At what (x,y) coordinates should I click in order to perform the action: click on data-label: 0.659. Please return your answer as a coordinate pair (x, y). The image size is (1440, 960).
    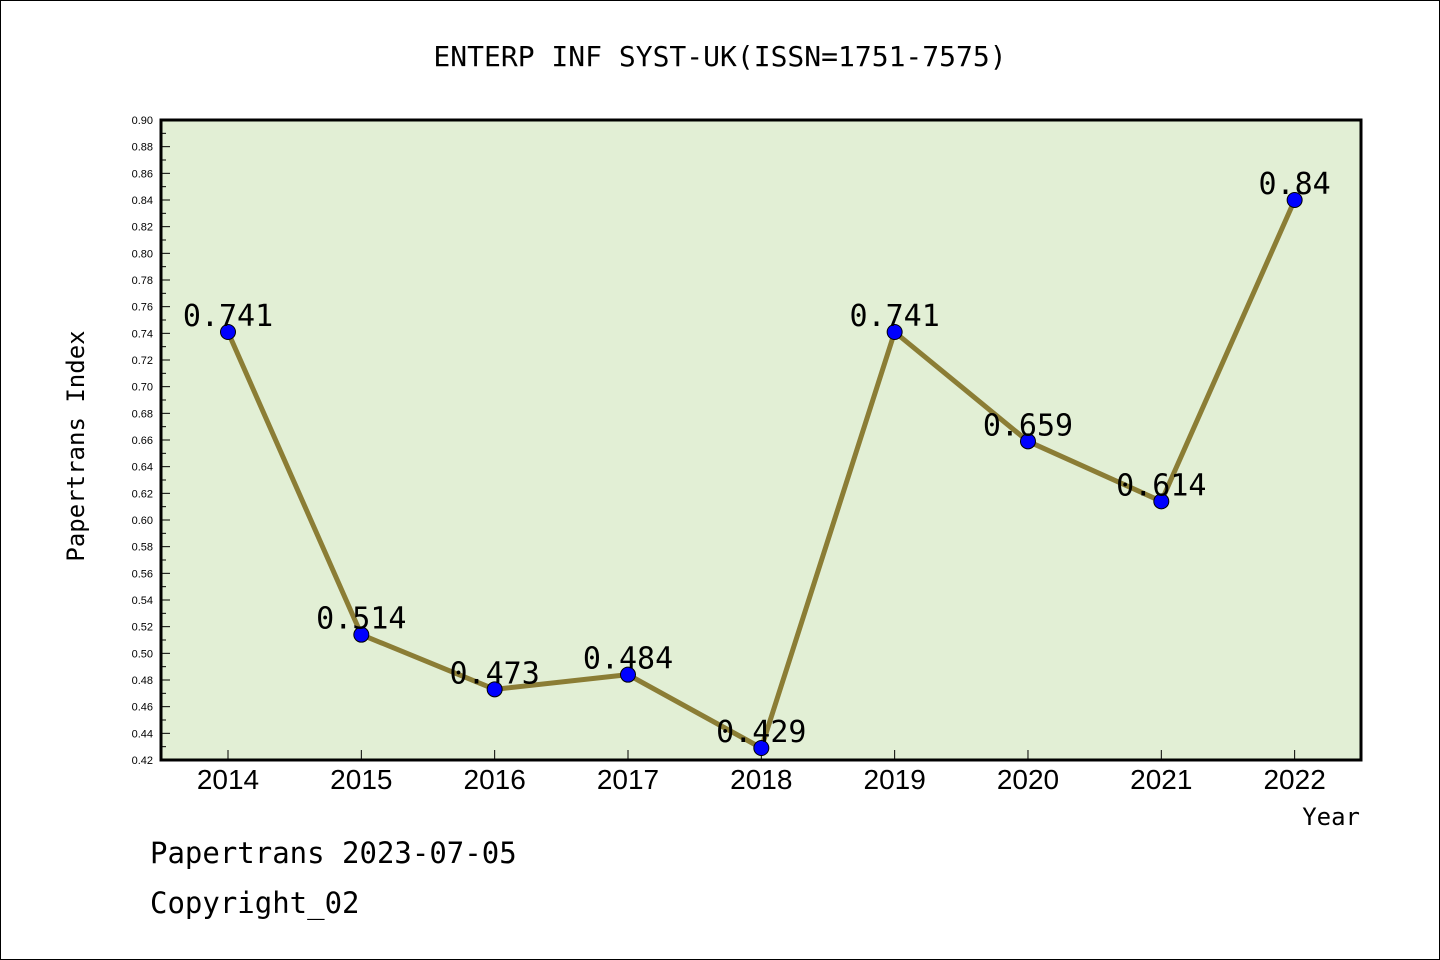
    Looking at the image, I should click on (1028, 425).